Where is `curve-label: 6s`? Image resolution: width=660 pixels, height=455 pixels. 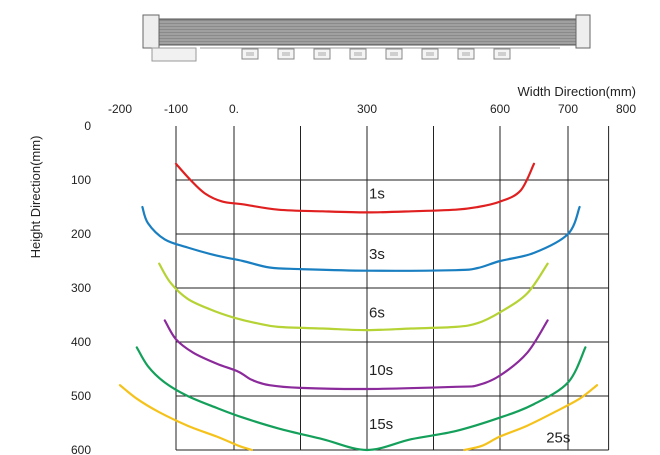
curve-label: 6s is located at coordinates (377, 312).